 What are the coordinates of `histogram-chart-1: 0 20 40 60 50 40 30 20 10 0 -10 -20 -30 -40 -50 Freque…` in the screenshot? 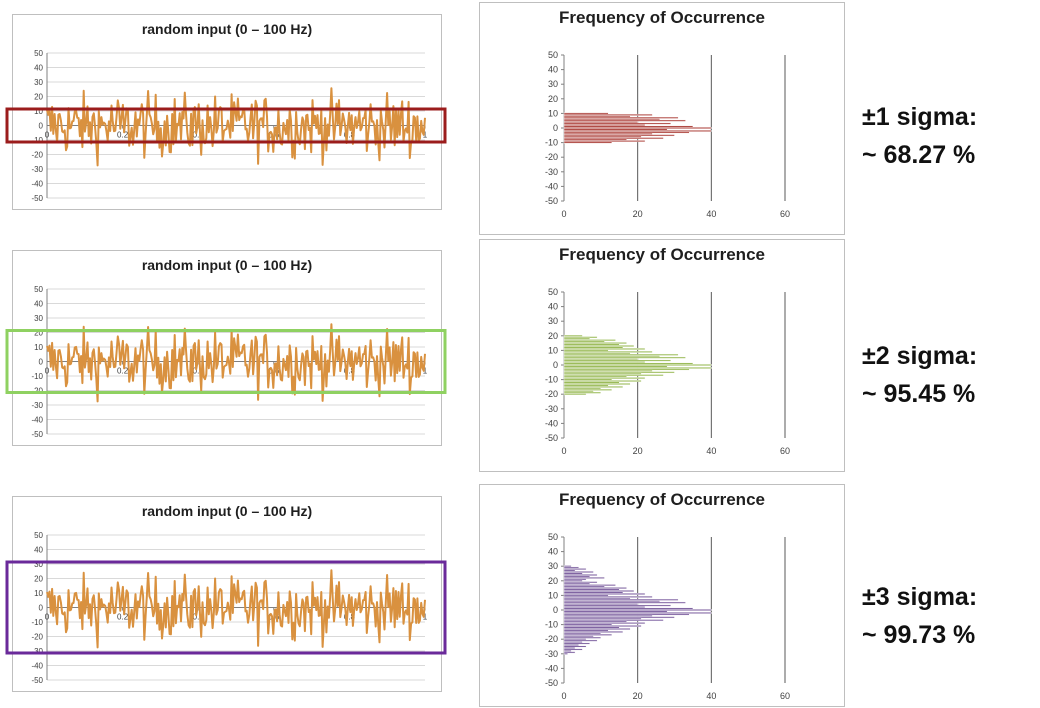 It's located at (662, 118).